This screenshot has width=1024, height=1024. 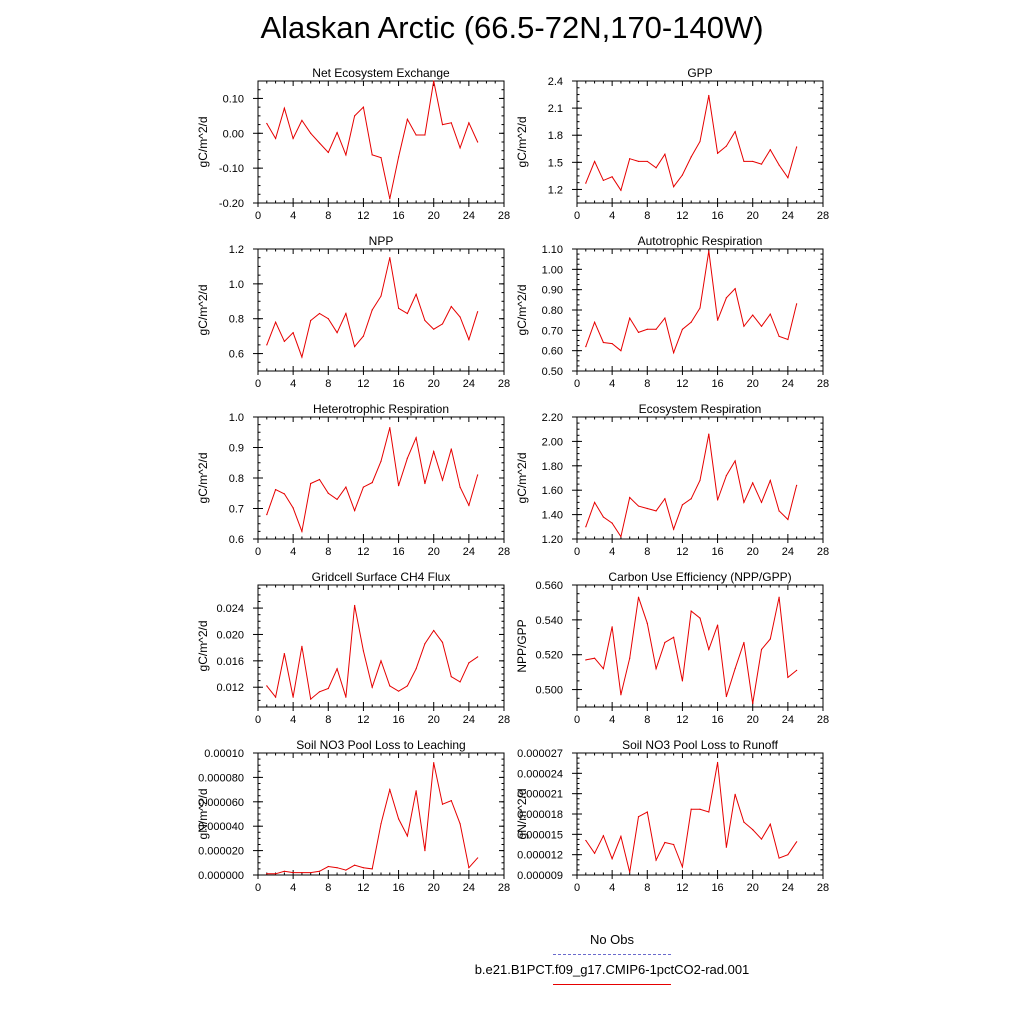 I want to click on panel-3-xtick-label: 16, so click(x=398, y=384).